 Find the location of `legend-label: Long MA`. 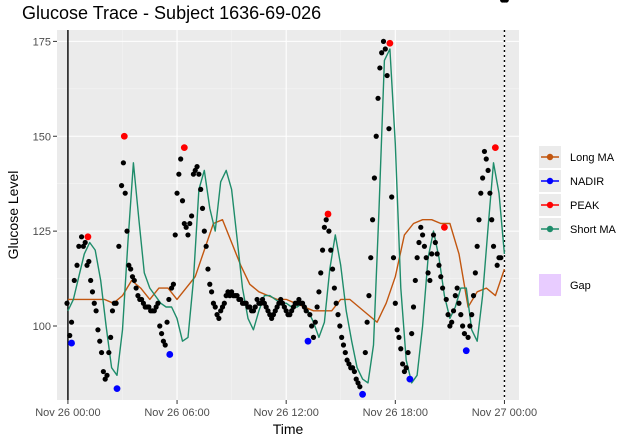

legend-label: Long MA is located at coordinates (592, 158).